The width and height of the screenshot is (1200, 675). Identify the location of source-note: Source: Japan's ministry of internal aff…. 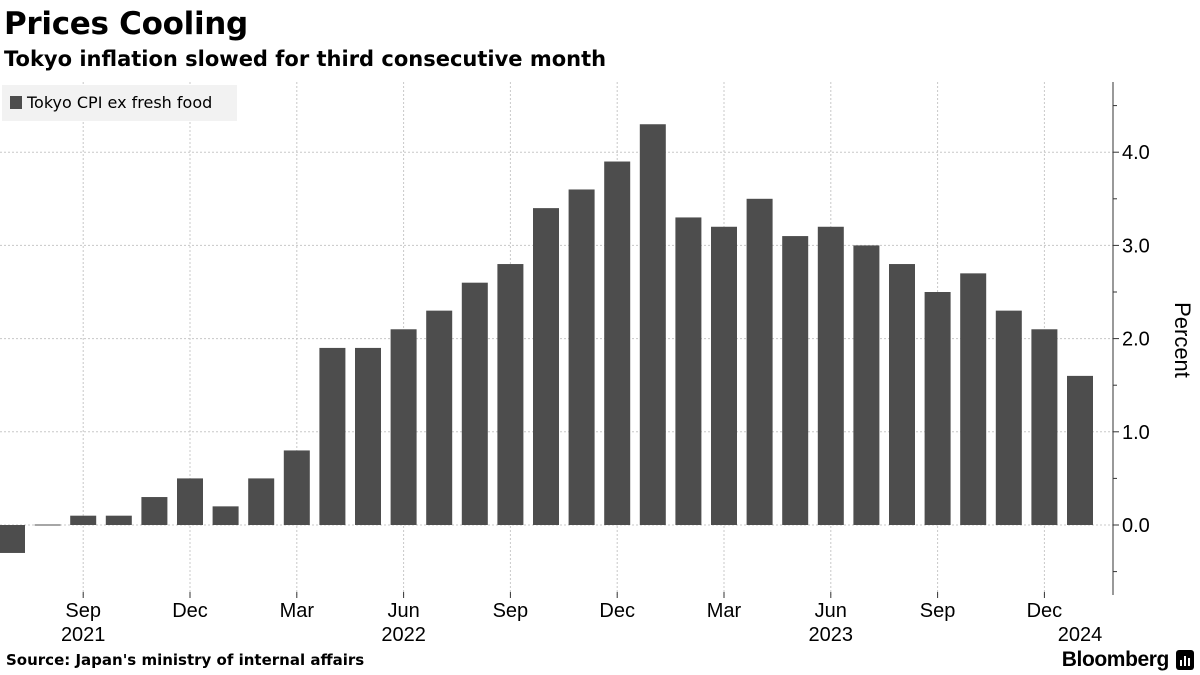
(185, 660).